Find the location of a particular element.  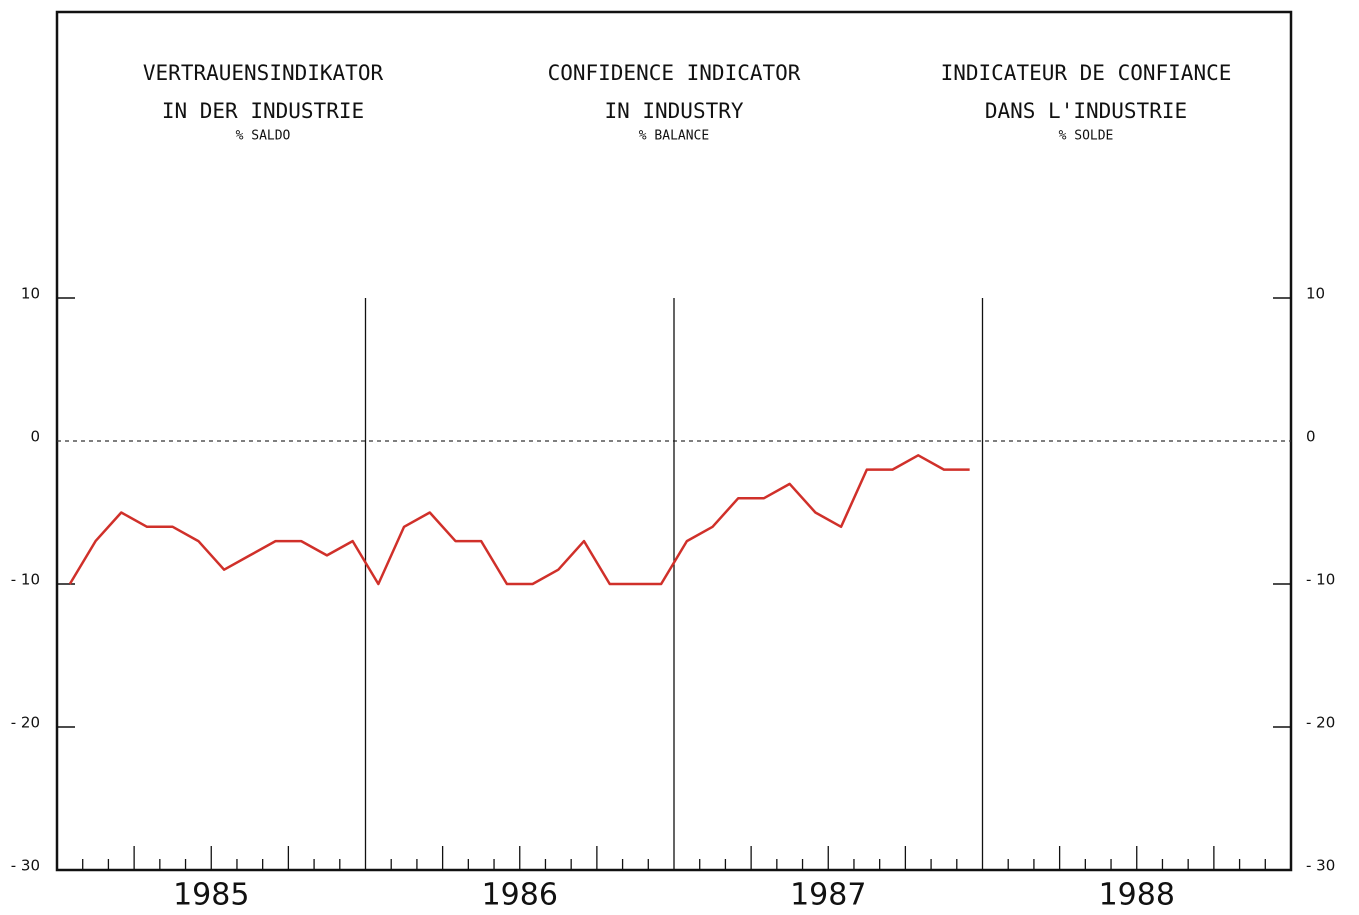

title-line: INDICATEUR DE CONFIANCE is located at coordinates (1086, 73).